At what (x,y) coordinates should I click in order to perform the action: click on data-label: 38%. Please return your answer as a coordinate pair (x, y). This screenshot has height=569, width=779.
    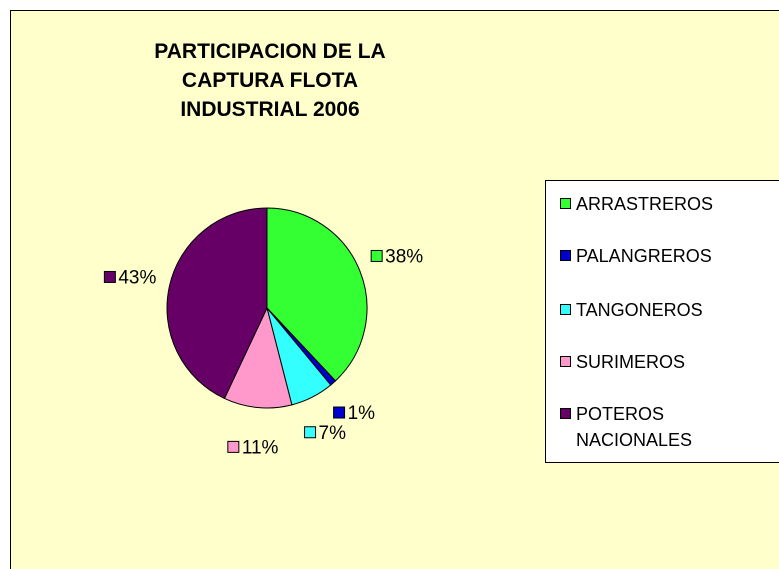
    Looking at the image, I should click on (404, 256).